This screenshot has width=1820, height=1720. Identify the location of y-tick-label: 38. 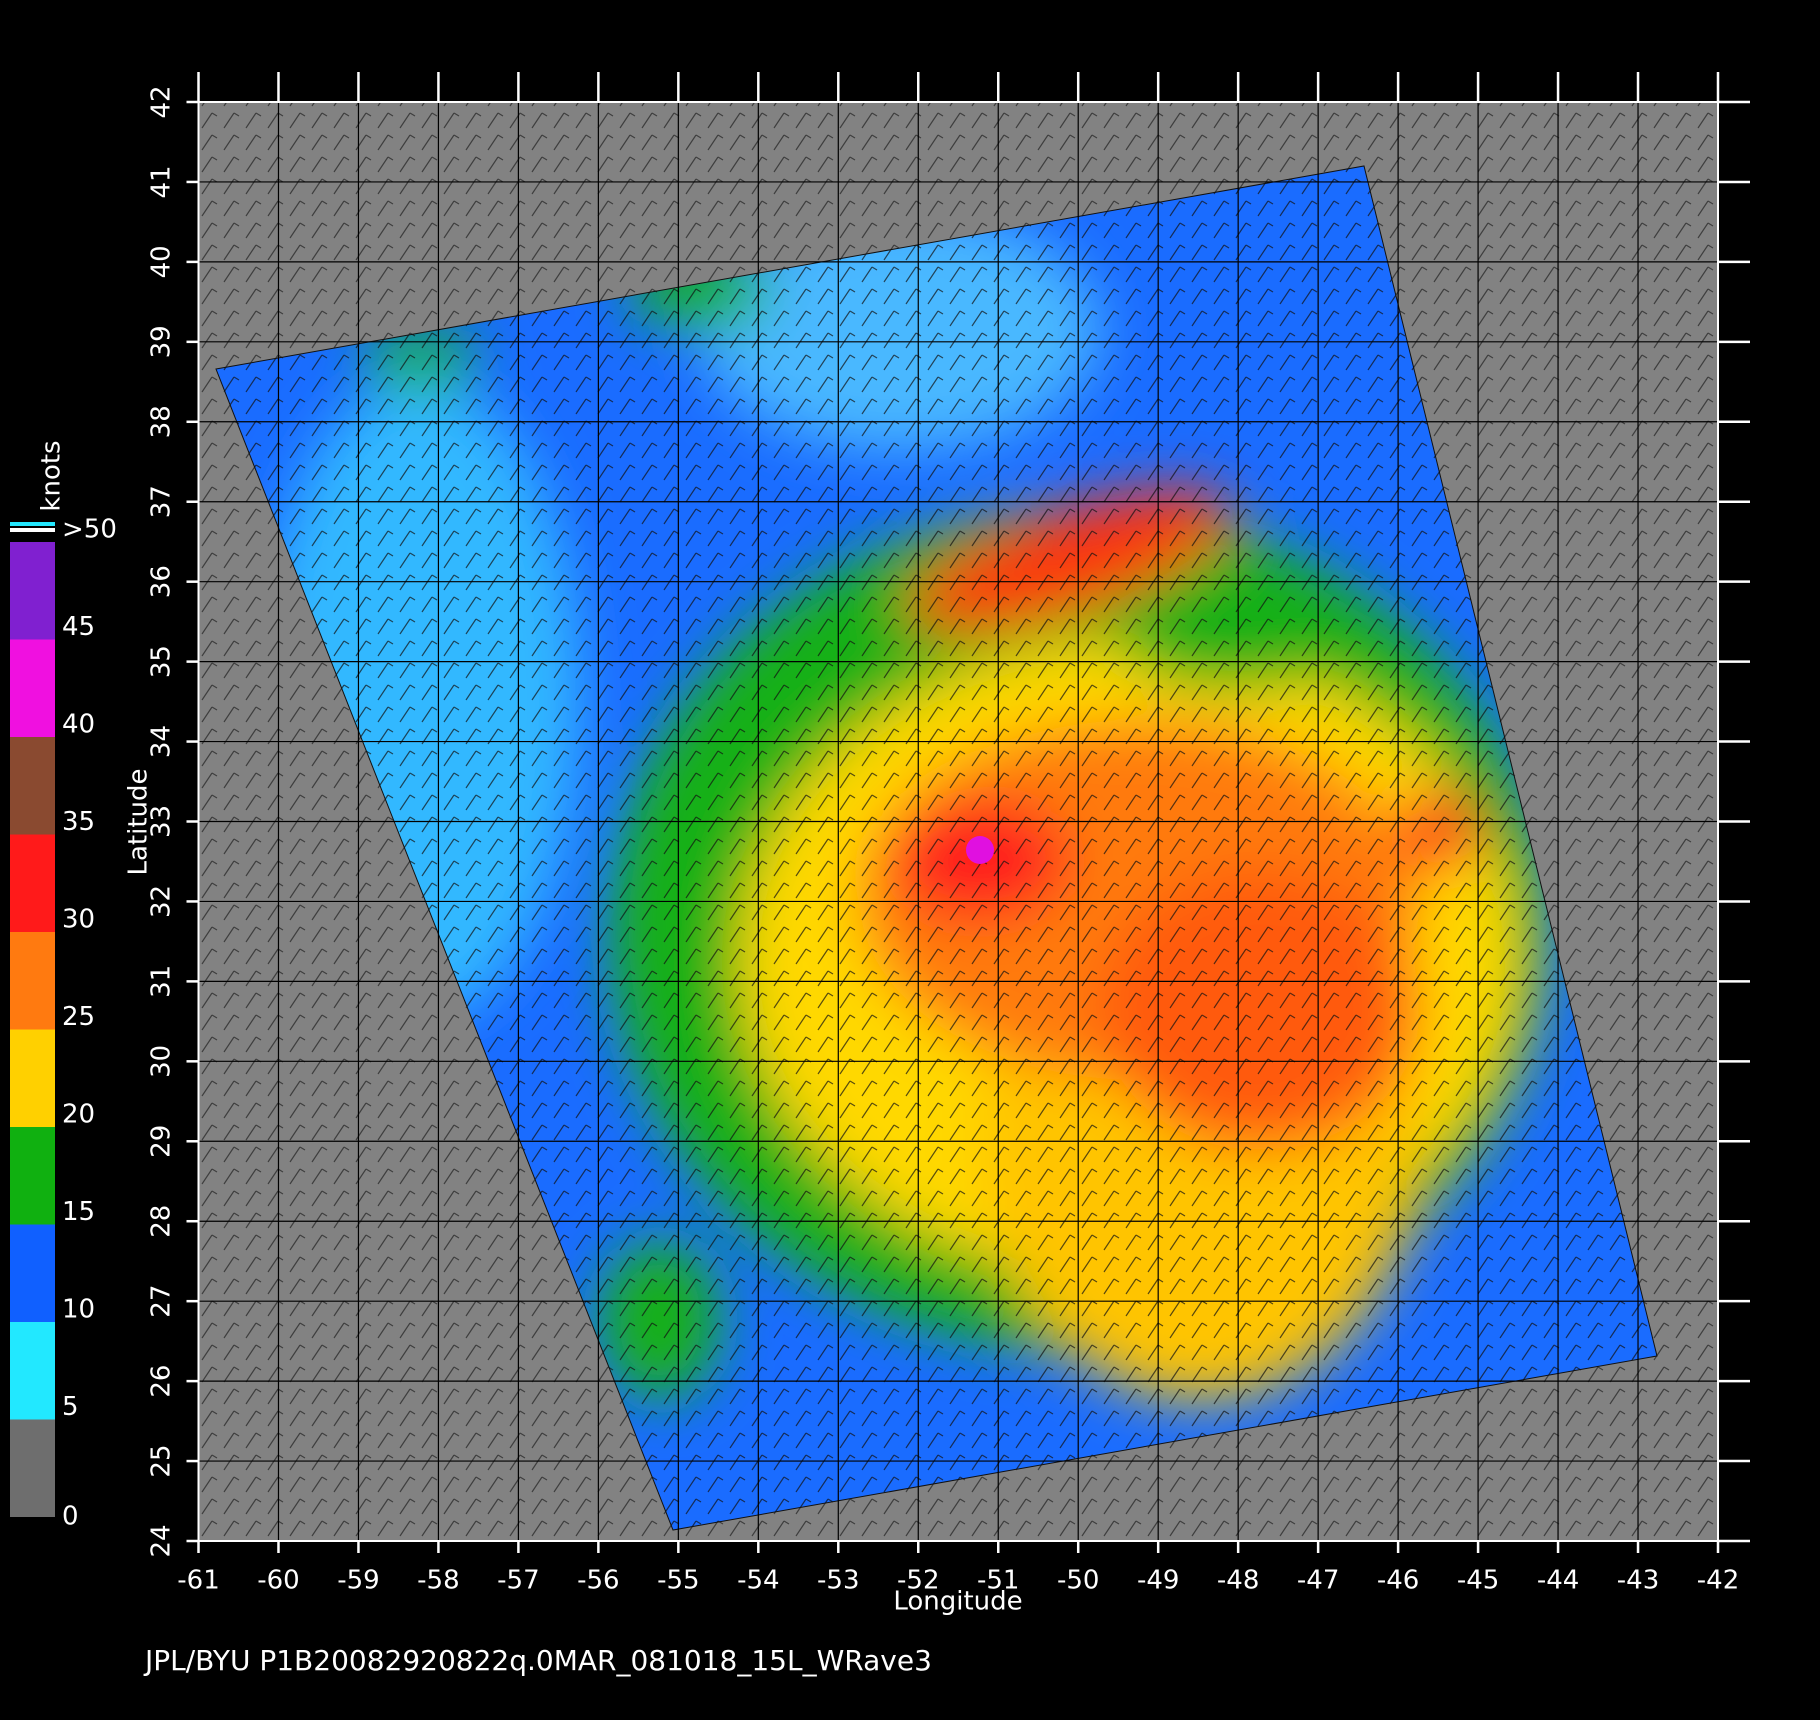
(162, 421).